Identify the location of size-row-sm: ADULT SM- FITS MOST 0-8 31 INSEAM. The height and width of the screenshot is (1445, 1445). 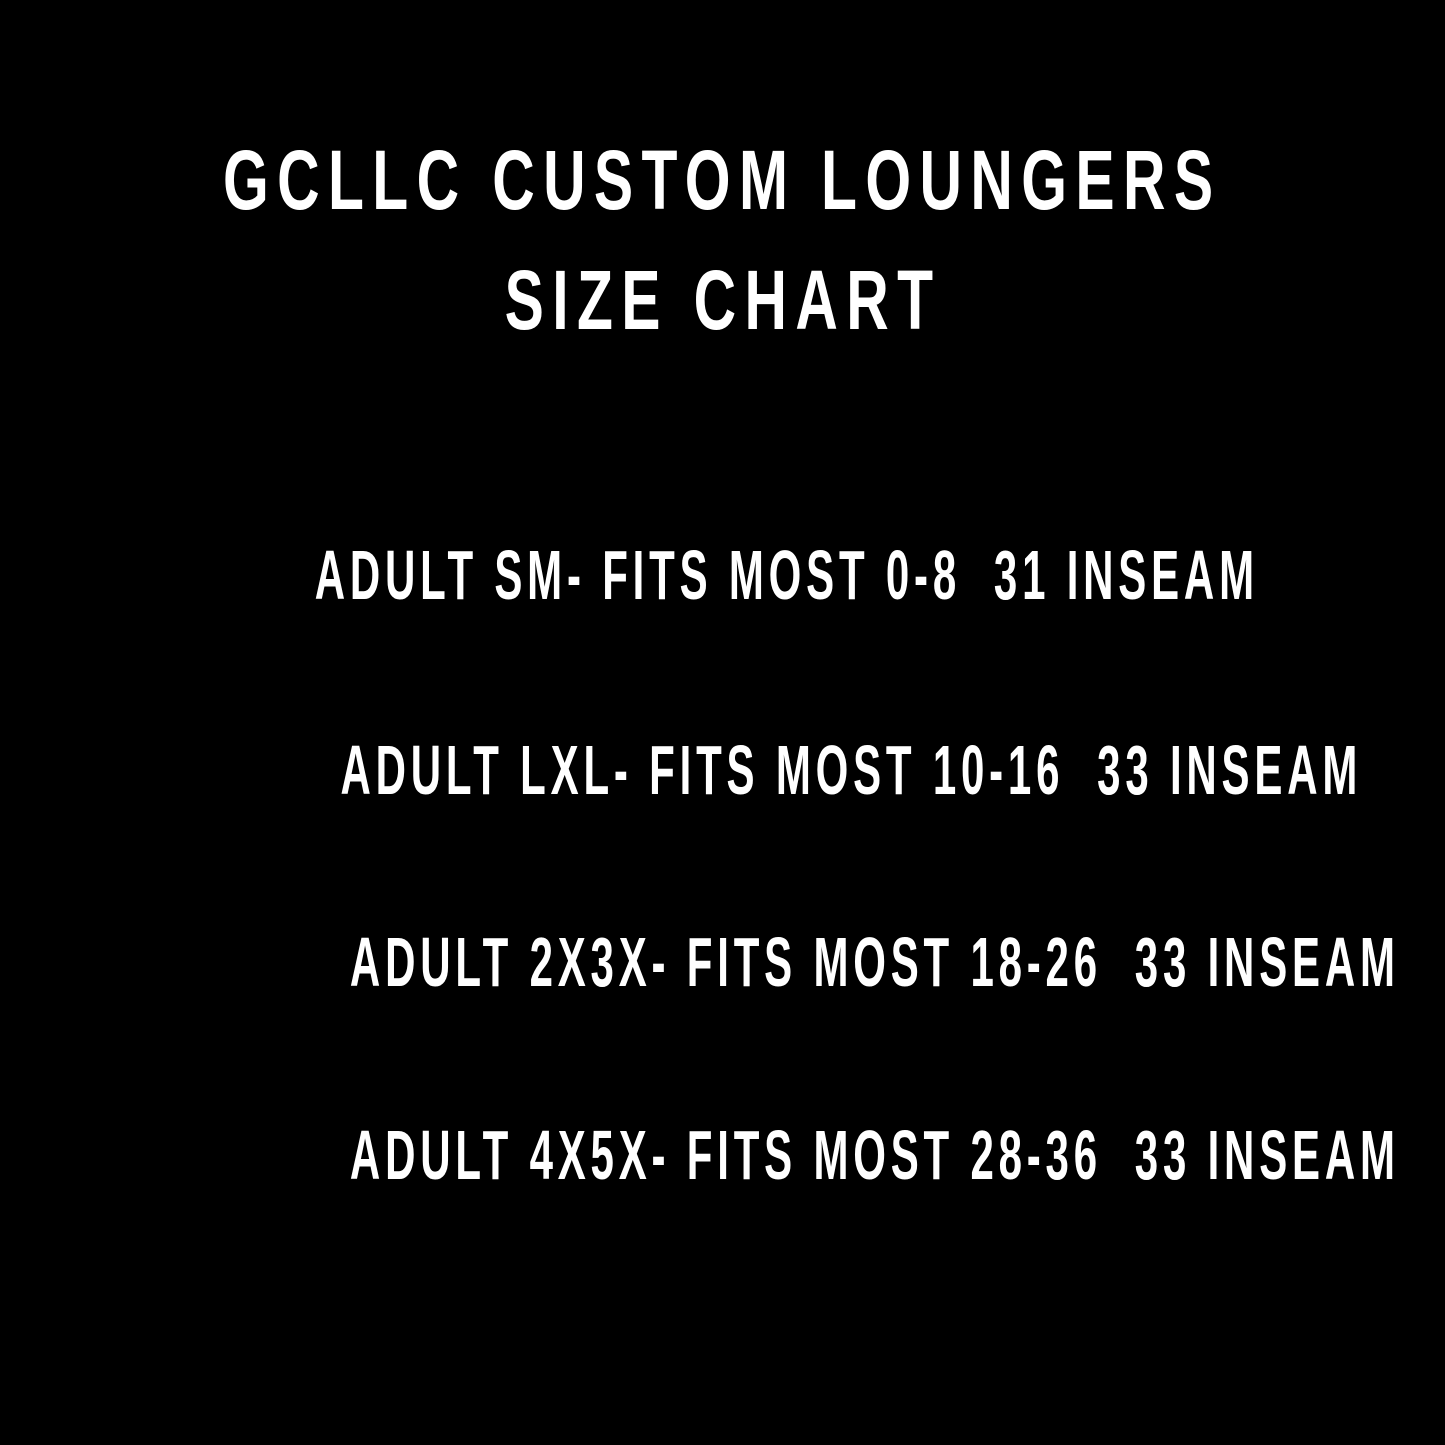
(722, 575).